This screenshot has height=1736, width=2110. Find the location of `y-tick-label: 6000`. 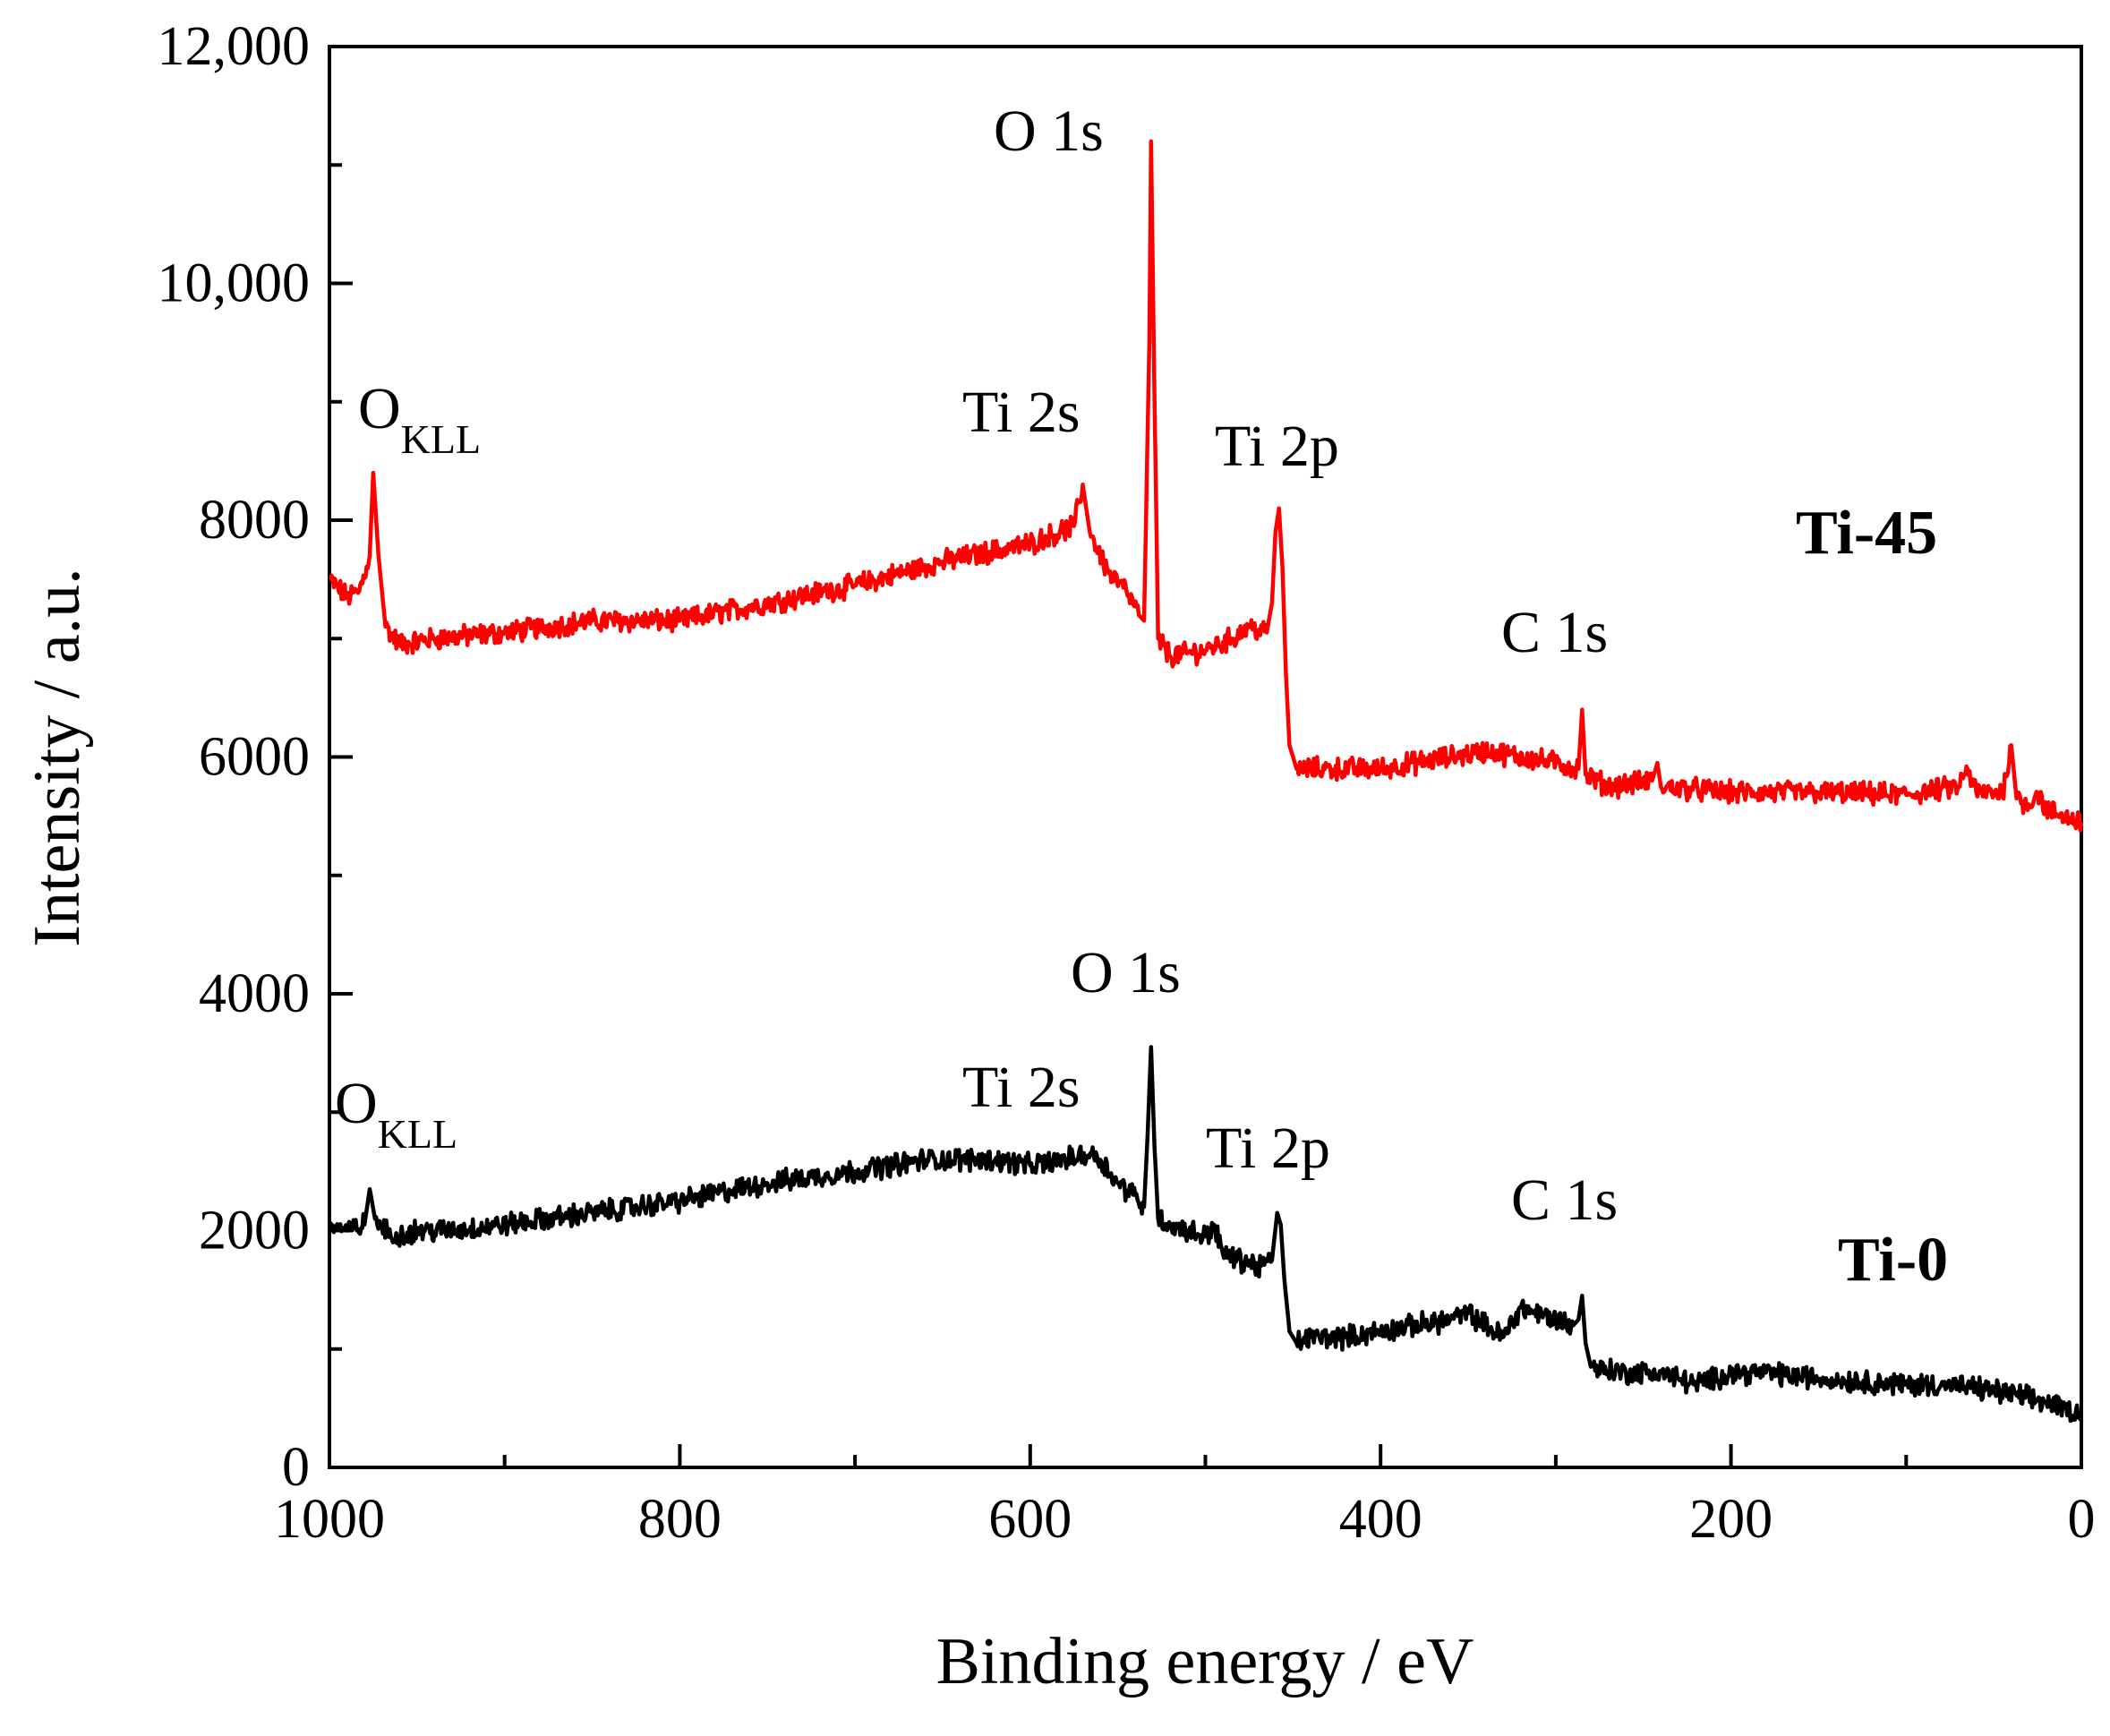

y-tick-label: 6000 is located at coordinates (254, 757).